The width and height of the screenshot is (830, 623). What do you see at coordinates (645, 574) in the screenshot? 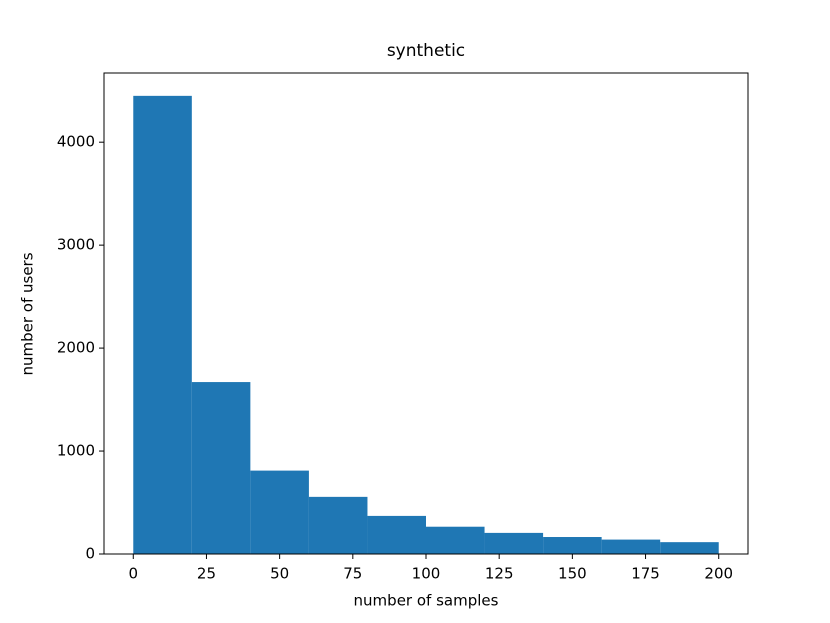
I see `x-tick-label: 175` at bounding box center [645, 574].